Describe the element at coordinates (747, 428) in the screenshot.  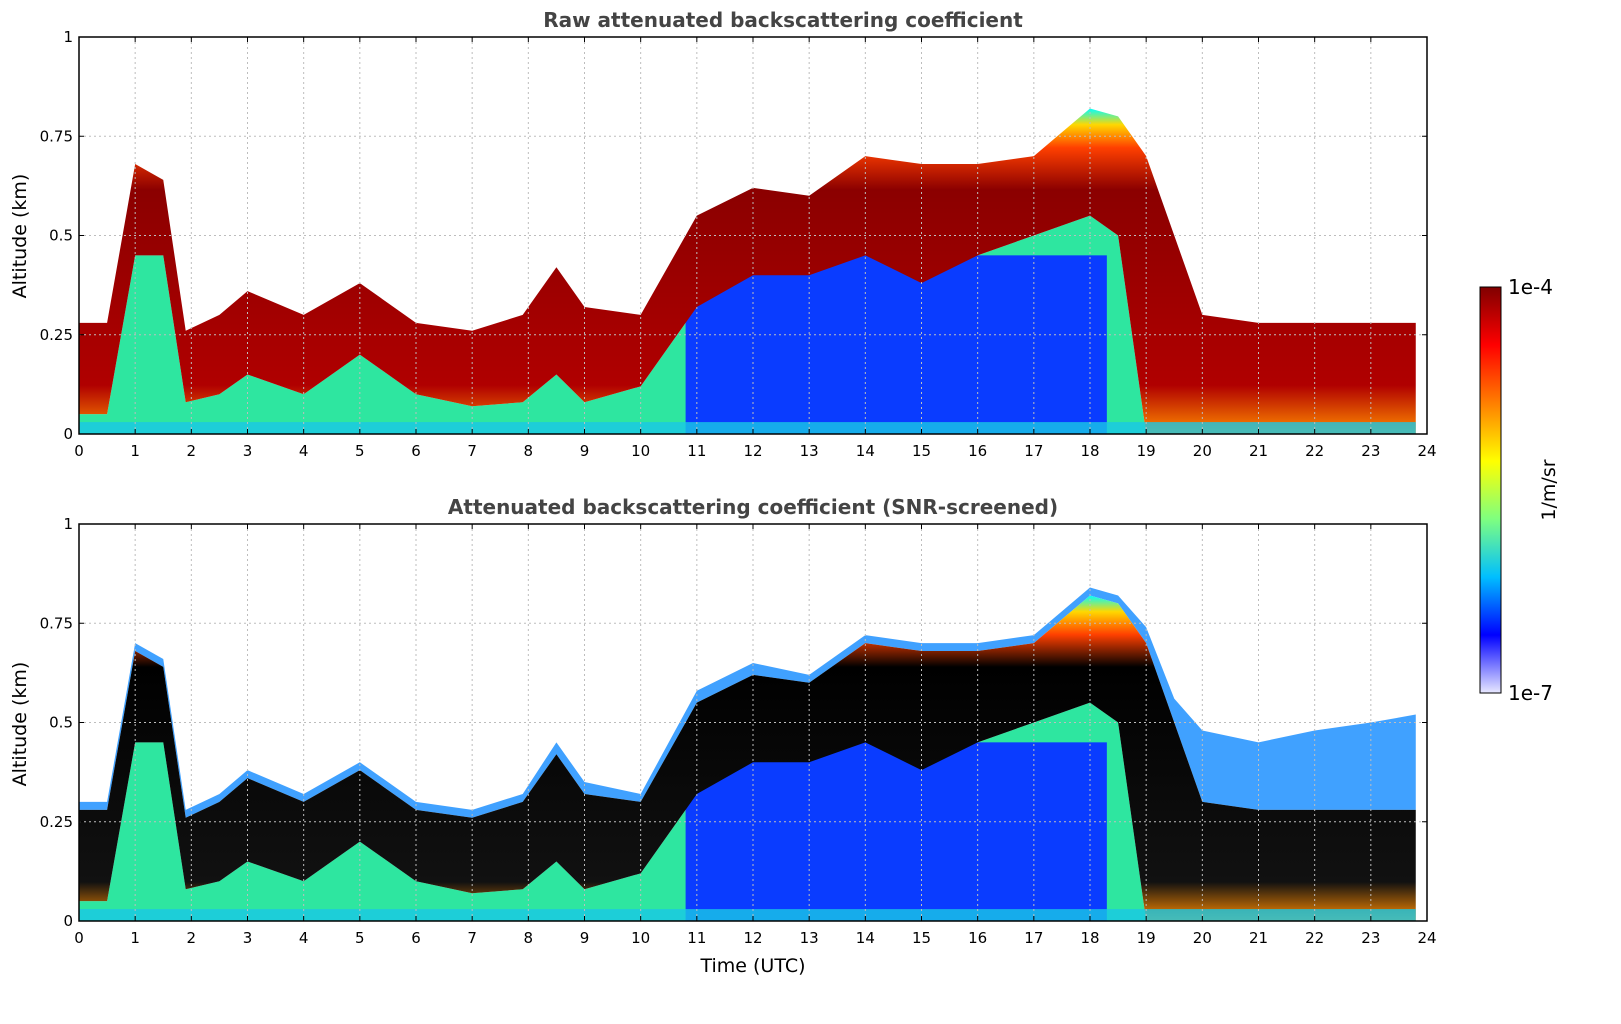
I see `near-ground-strip-raw` at that location.